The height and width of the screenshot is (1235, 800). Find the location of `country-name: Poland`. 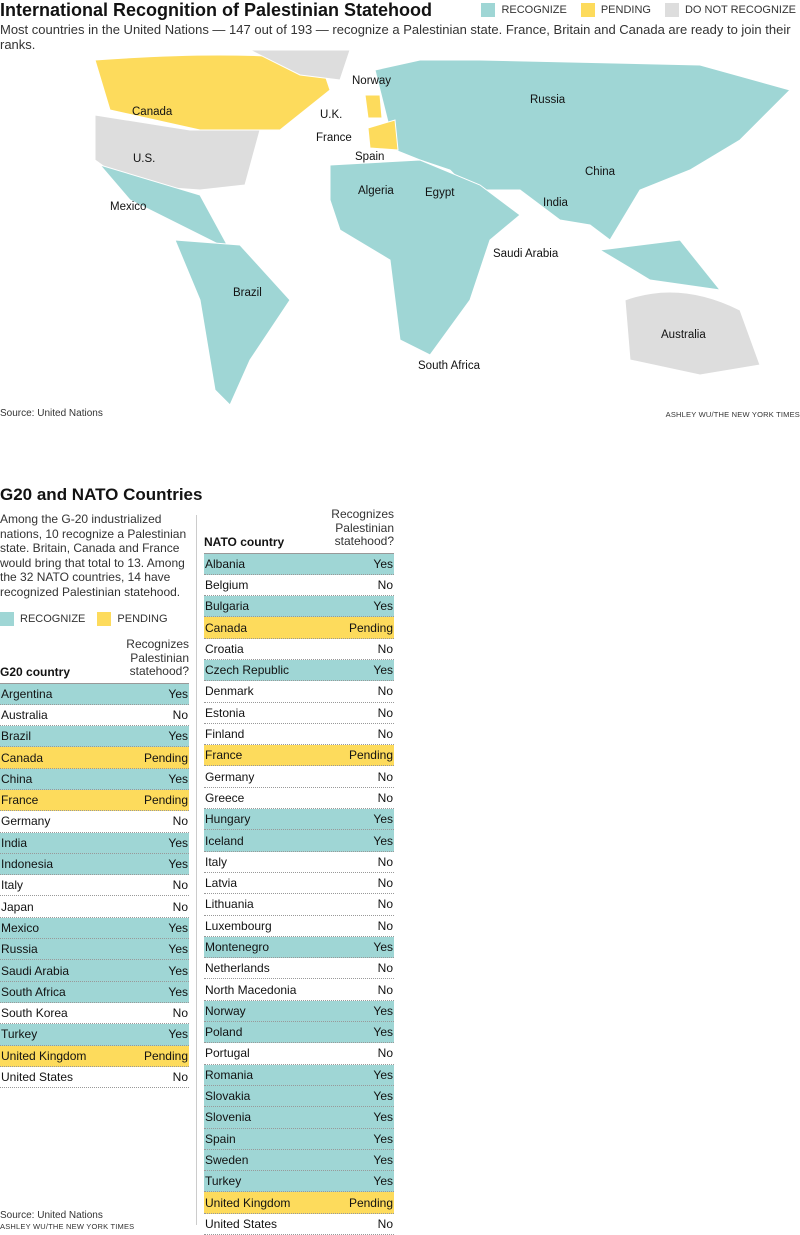

country-name: Poland is located at coordinates (224, 1032).